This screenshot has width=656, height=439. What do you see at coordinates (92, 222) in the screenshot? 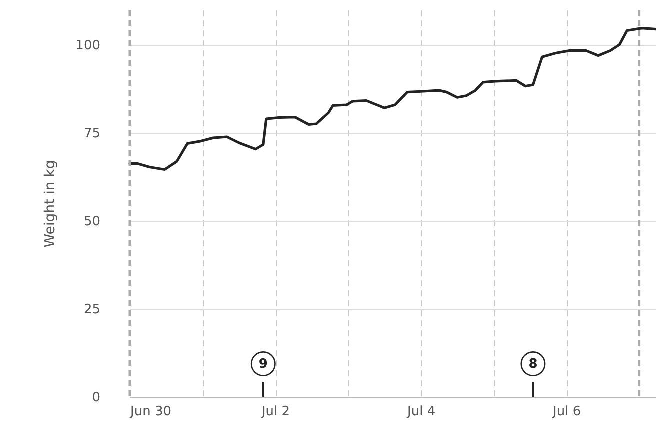
I see `y-tick-label: 50` at bounding box center [92, 222].